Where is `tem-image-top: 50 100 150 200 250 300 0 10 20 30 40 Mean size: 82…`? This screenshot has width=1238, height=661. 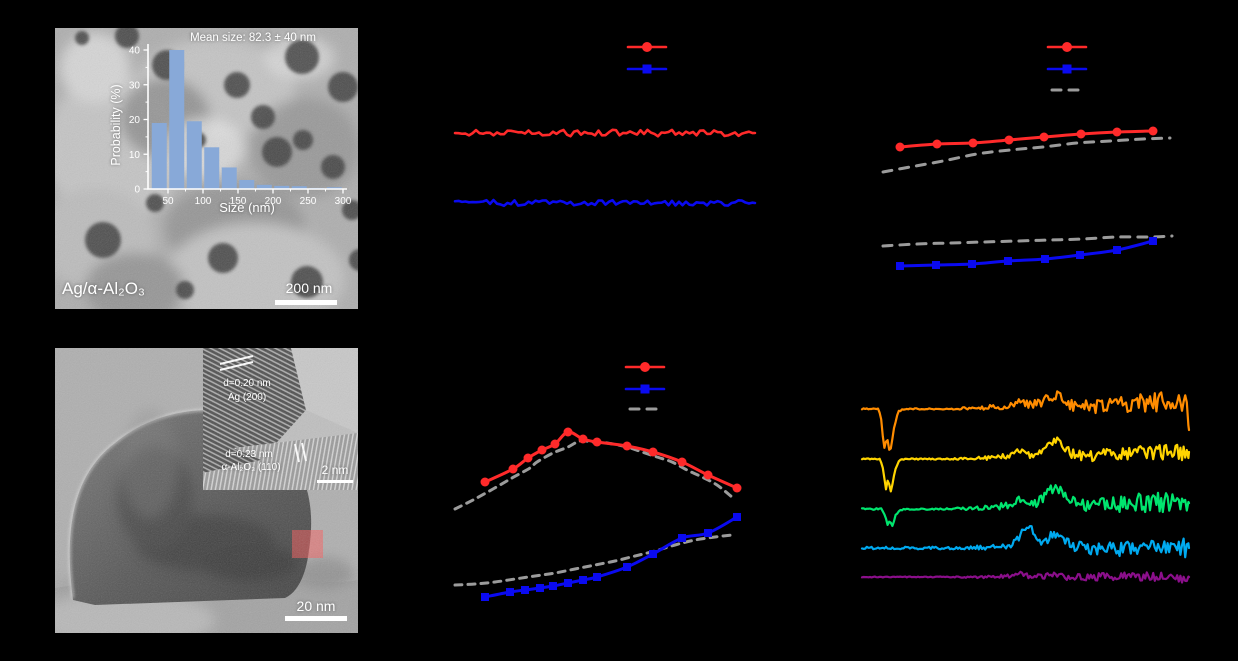 tem-image-top: 50 100 150 200 250 300 0 10 20 30 40 Mean size: 82… is located at coordinates (206, 168).